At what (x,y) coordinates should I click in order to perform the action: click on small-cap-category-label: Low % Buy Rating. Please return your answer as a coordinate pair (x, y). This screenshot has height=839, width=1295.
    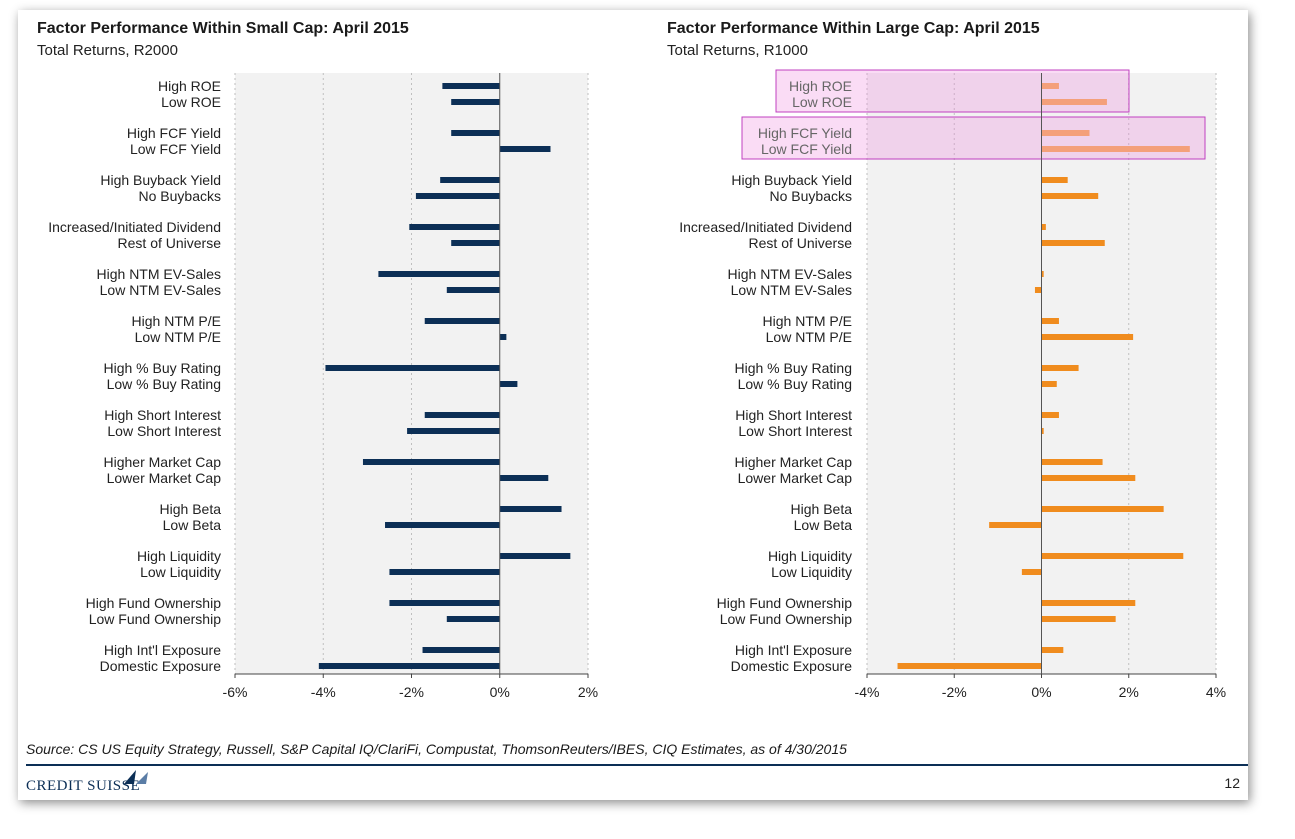
    Looking at the image, I should click on (164, 384).